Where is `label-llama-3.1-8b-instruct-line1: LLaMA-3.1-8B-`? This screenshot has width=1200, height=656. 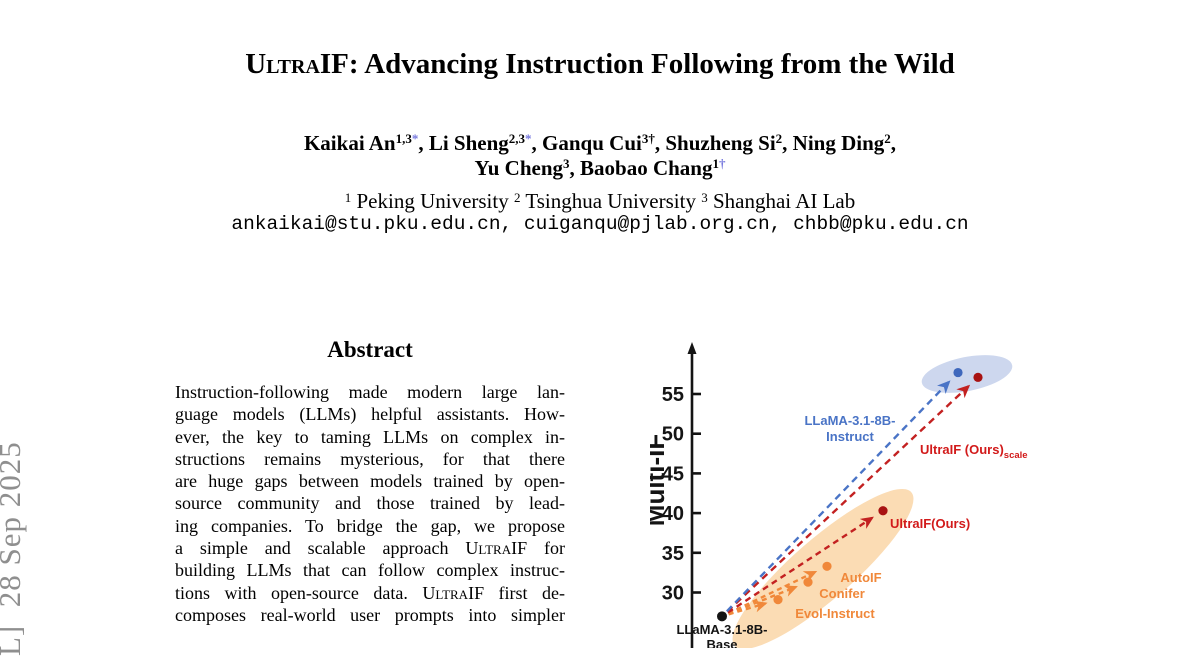 label-llama-3.1-8b-instruct-line1: LLaMA-3.1-8B- is located at coordinates (849, 420).